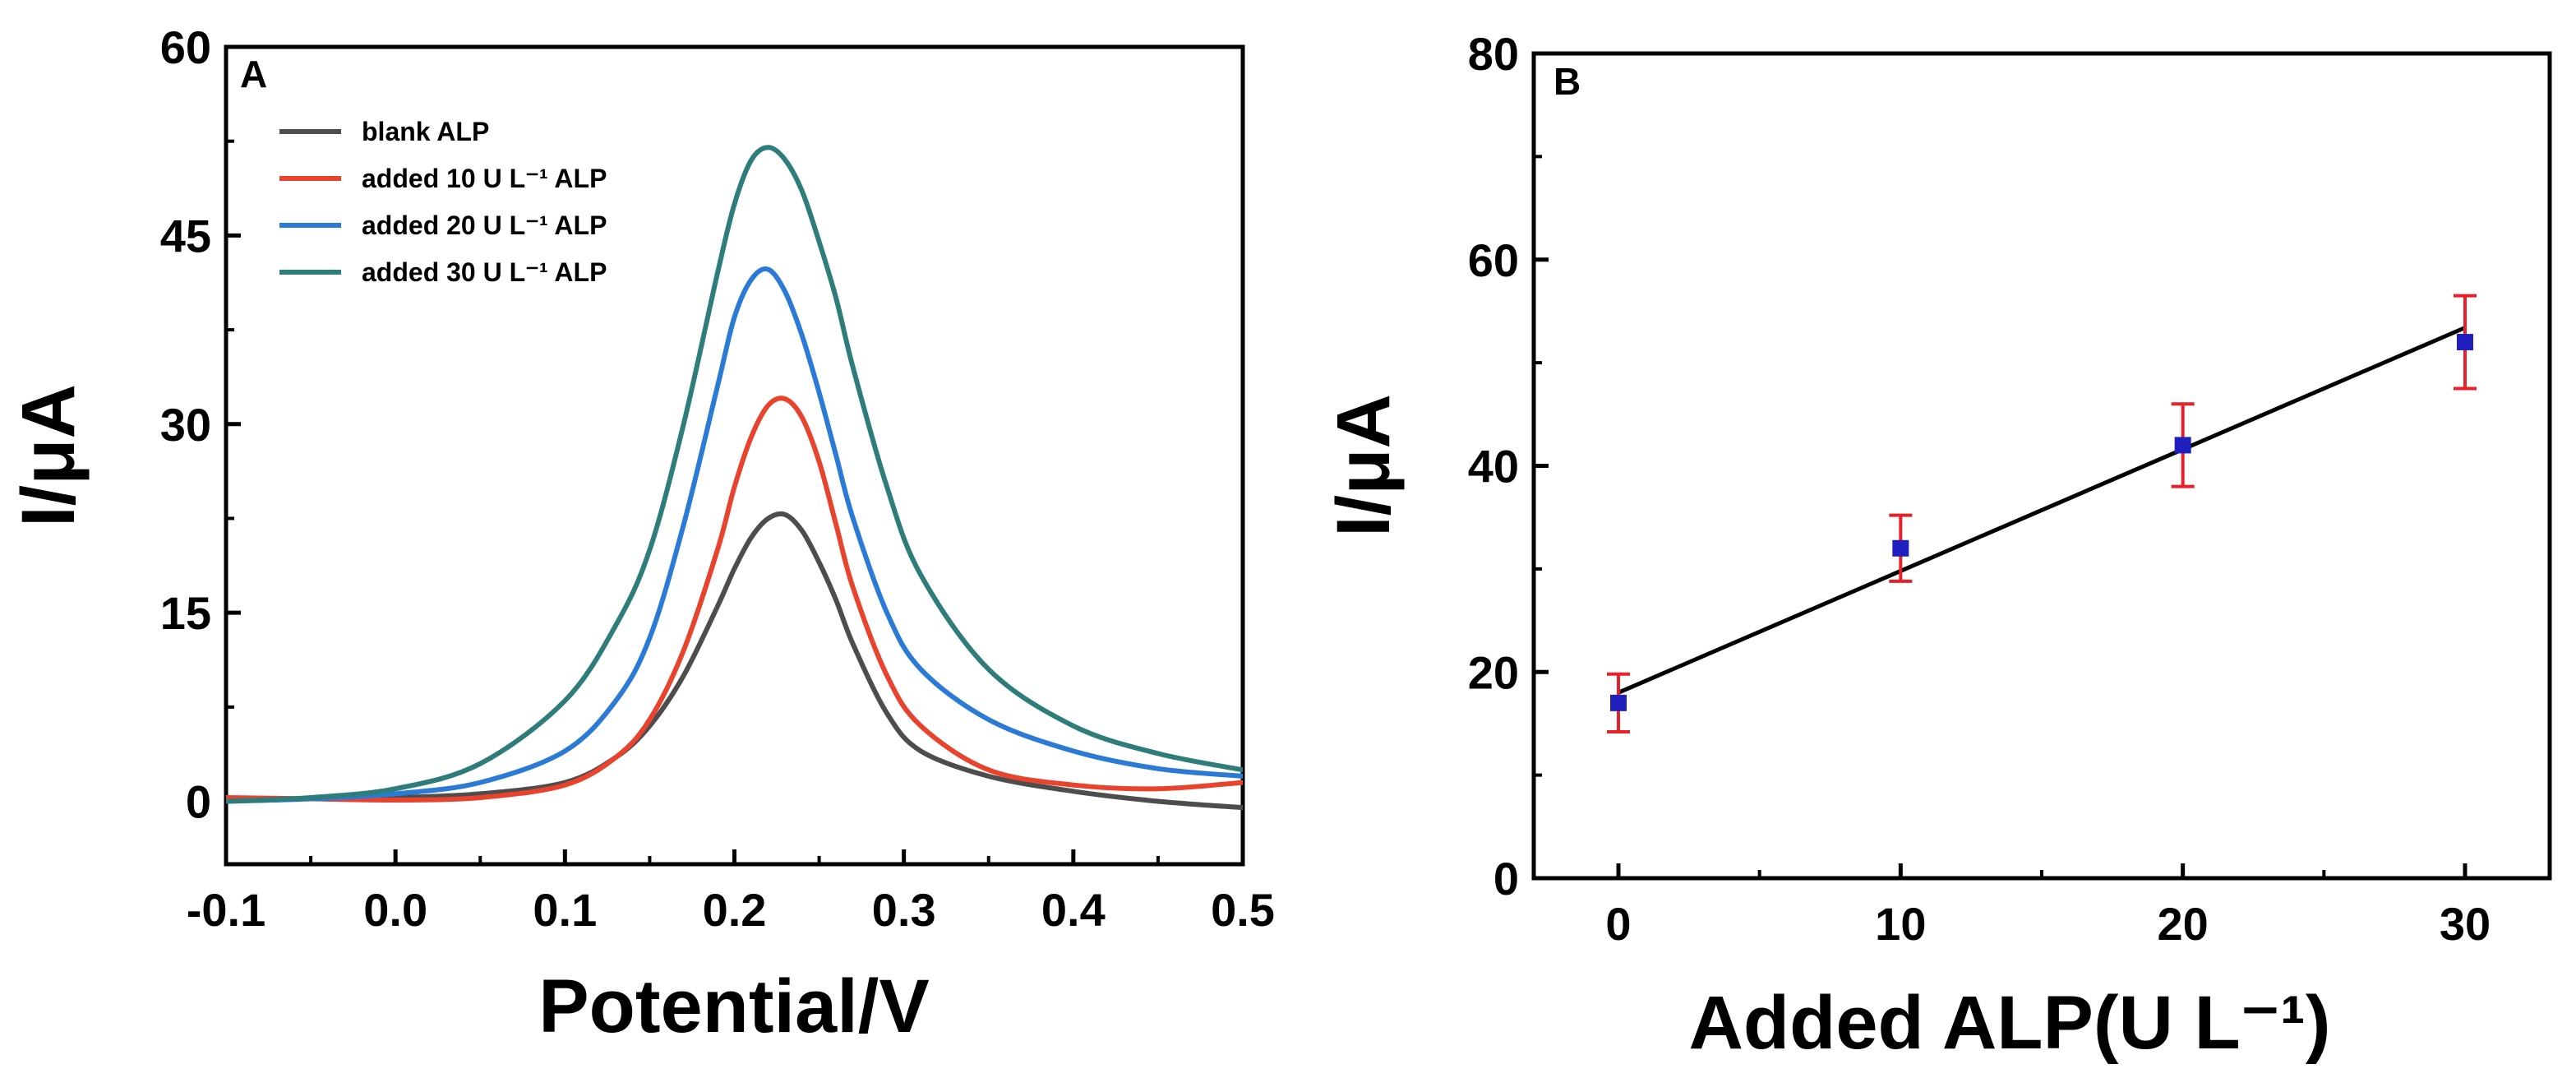 Image resolution: width=2576 pixels, height=1078 pixels. What do you see at coordinates (185, 47) in the screenshot?
I see `chart-a-y-tick-label: 60` at bounding box center [185, 47].